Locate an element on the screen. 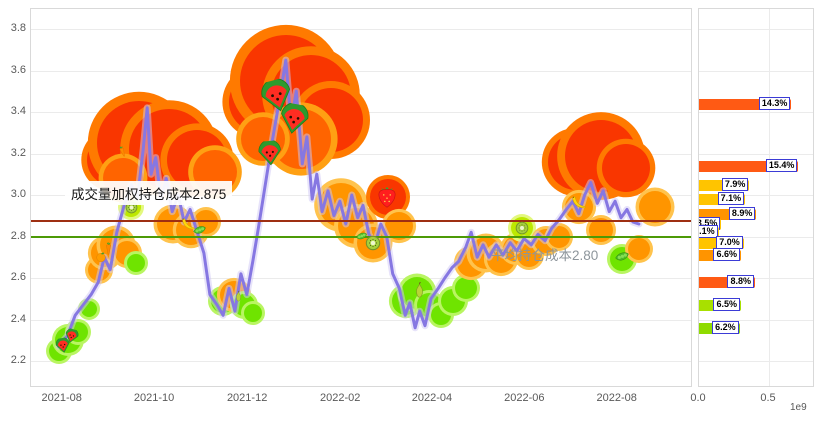  banana-icon is located at coordinates (579, 203).